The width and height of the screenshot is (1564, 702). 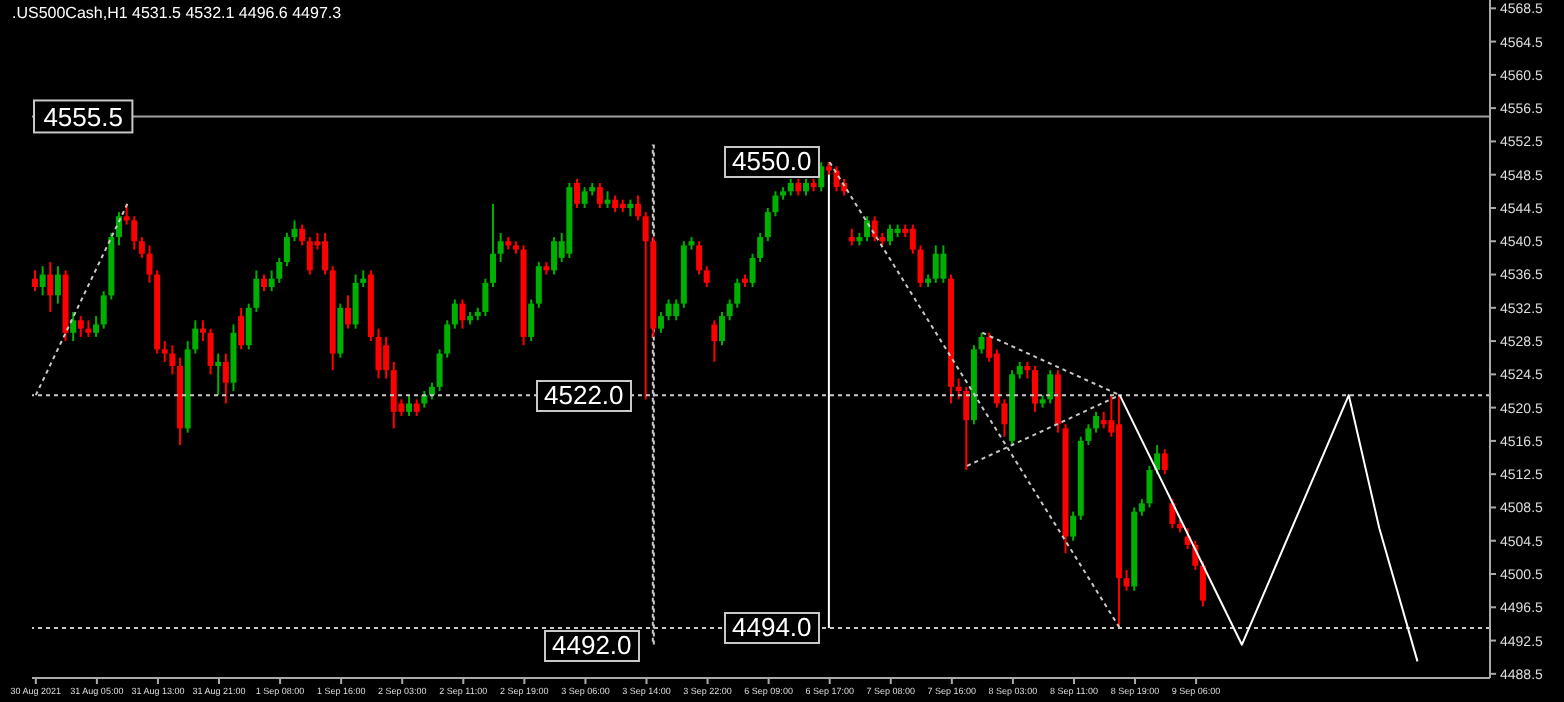 What do you see at coordinates (592, 646) in the screenshot?
I see `annotation: 4492.0` at bounding box center [592, 646].